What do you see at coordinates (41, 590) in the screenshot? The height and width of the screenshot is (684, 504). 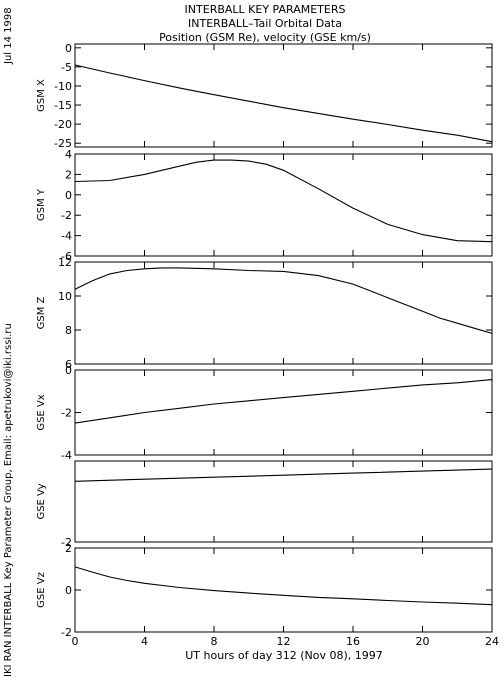 I see `y-axis-label: GSE Vz` at bounding box center [41, 590].